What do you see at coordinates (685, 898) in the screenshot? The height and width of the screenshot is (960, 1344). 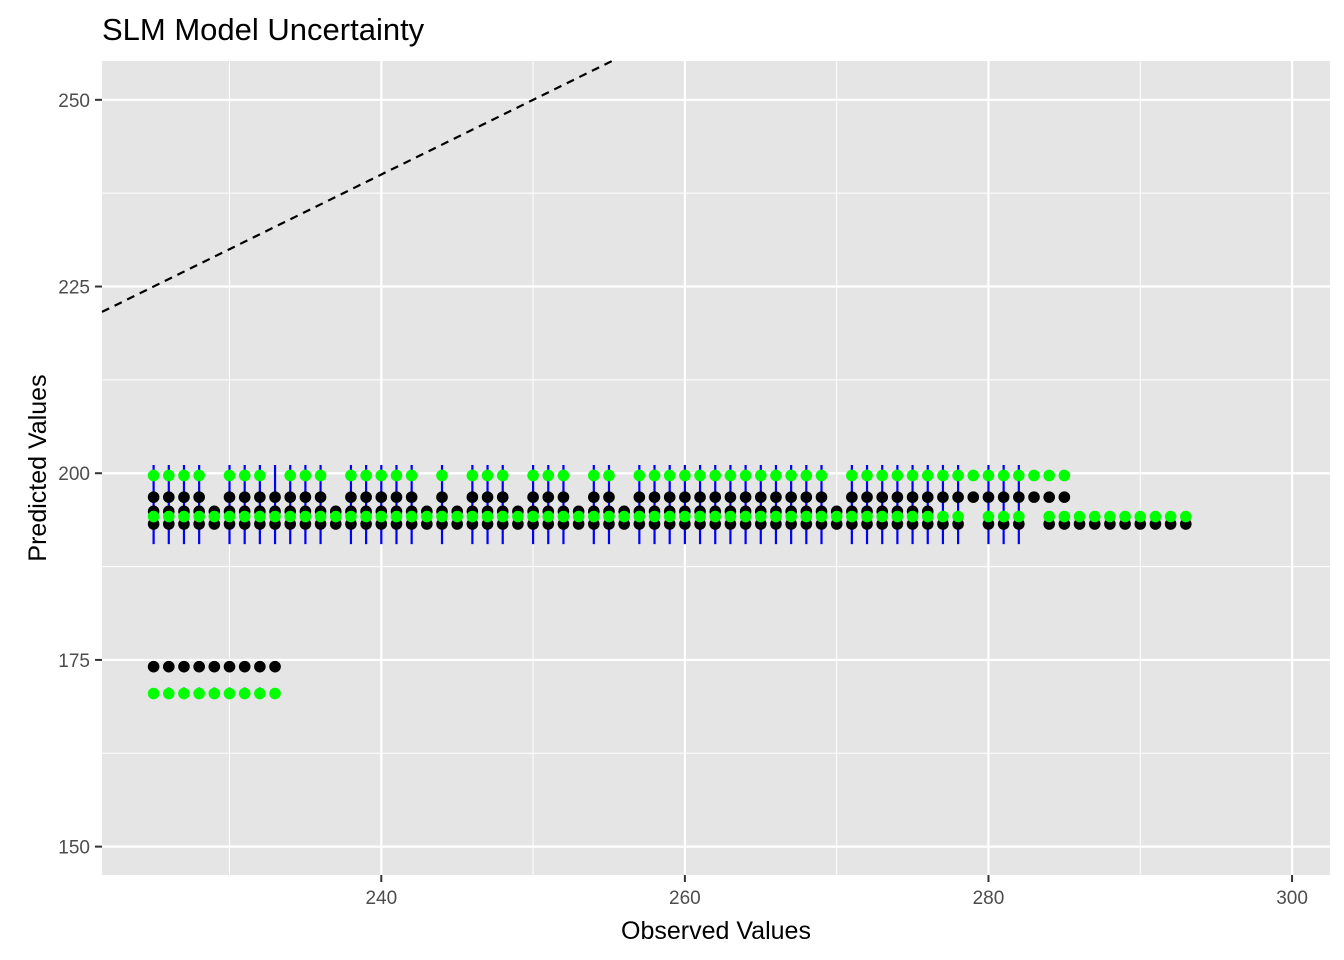 I see `x-tick-label: 260` at bounding box center [685, 898].